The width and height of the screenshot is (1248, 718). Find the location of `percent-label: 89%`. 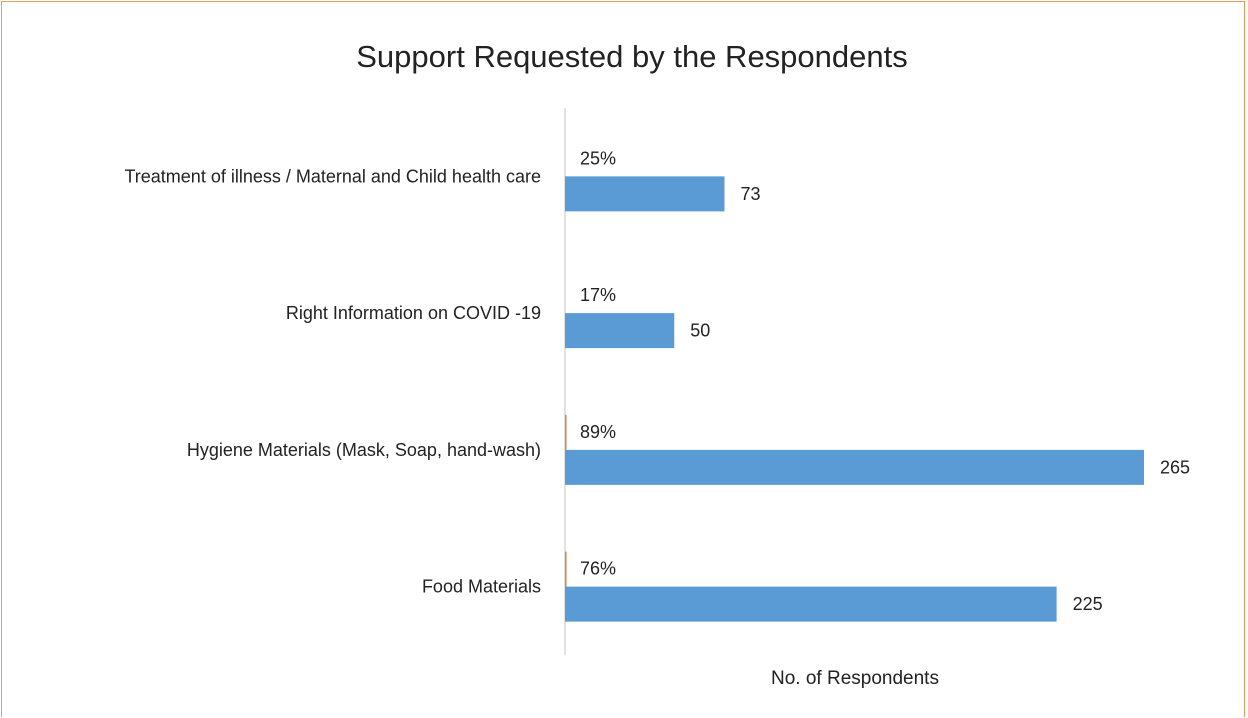

percent-label: 89% is located at coordinates (598, 432).